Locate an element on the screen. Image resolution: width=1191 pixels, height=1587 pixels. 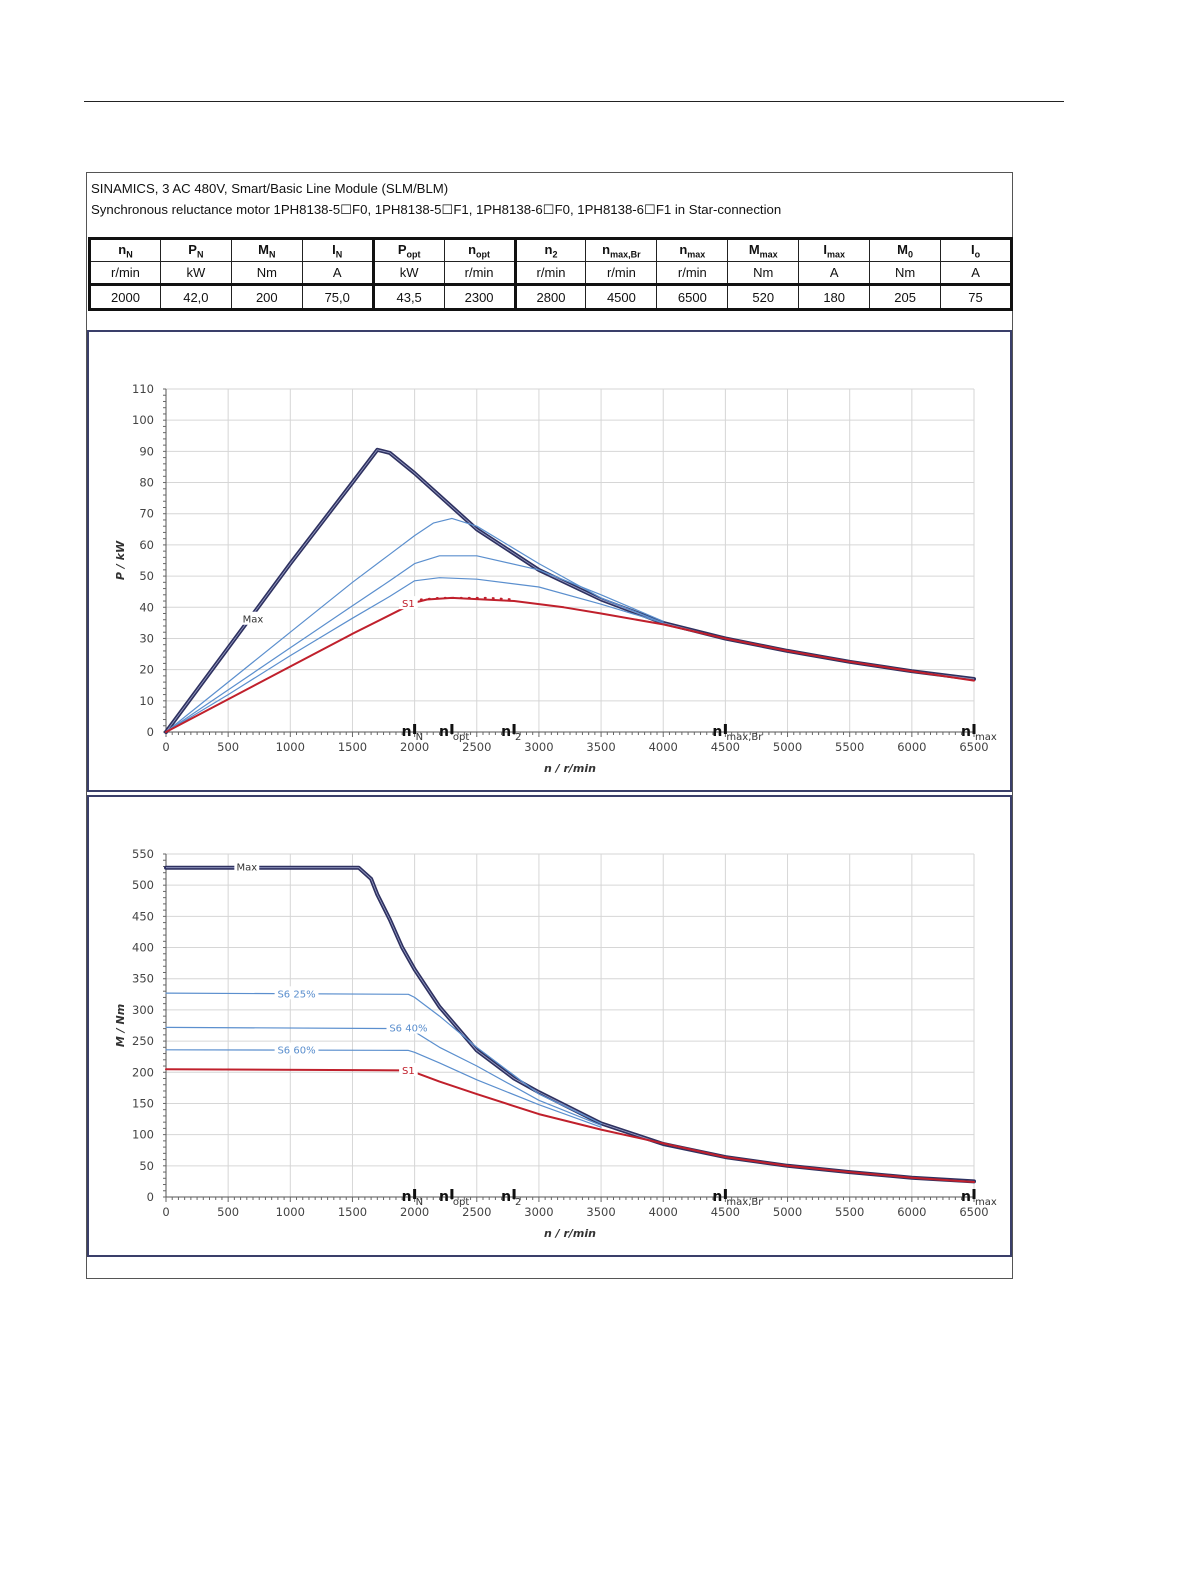
y-axis-label: M / Nm is located at coordinates (120, 1025).